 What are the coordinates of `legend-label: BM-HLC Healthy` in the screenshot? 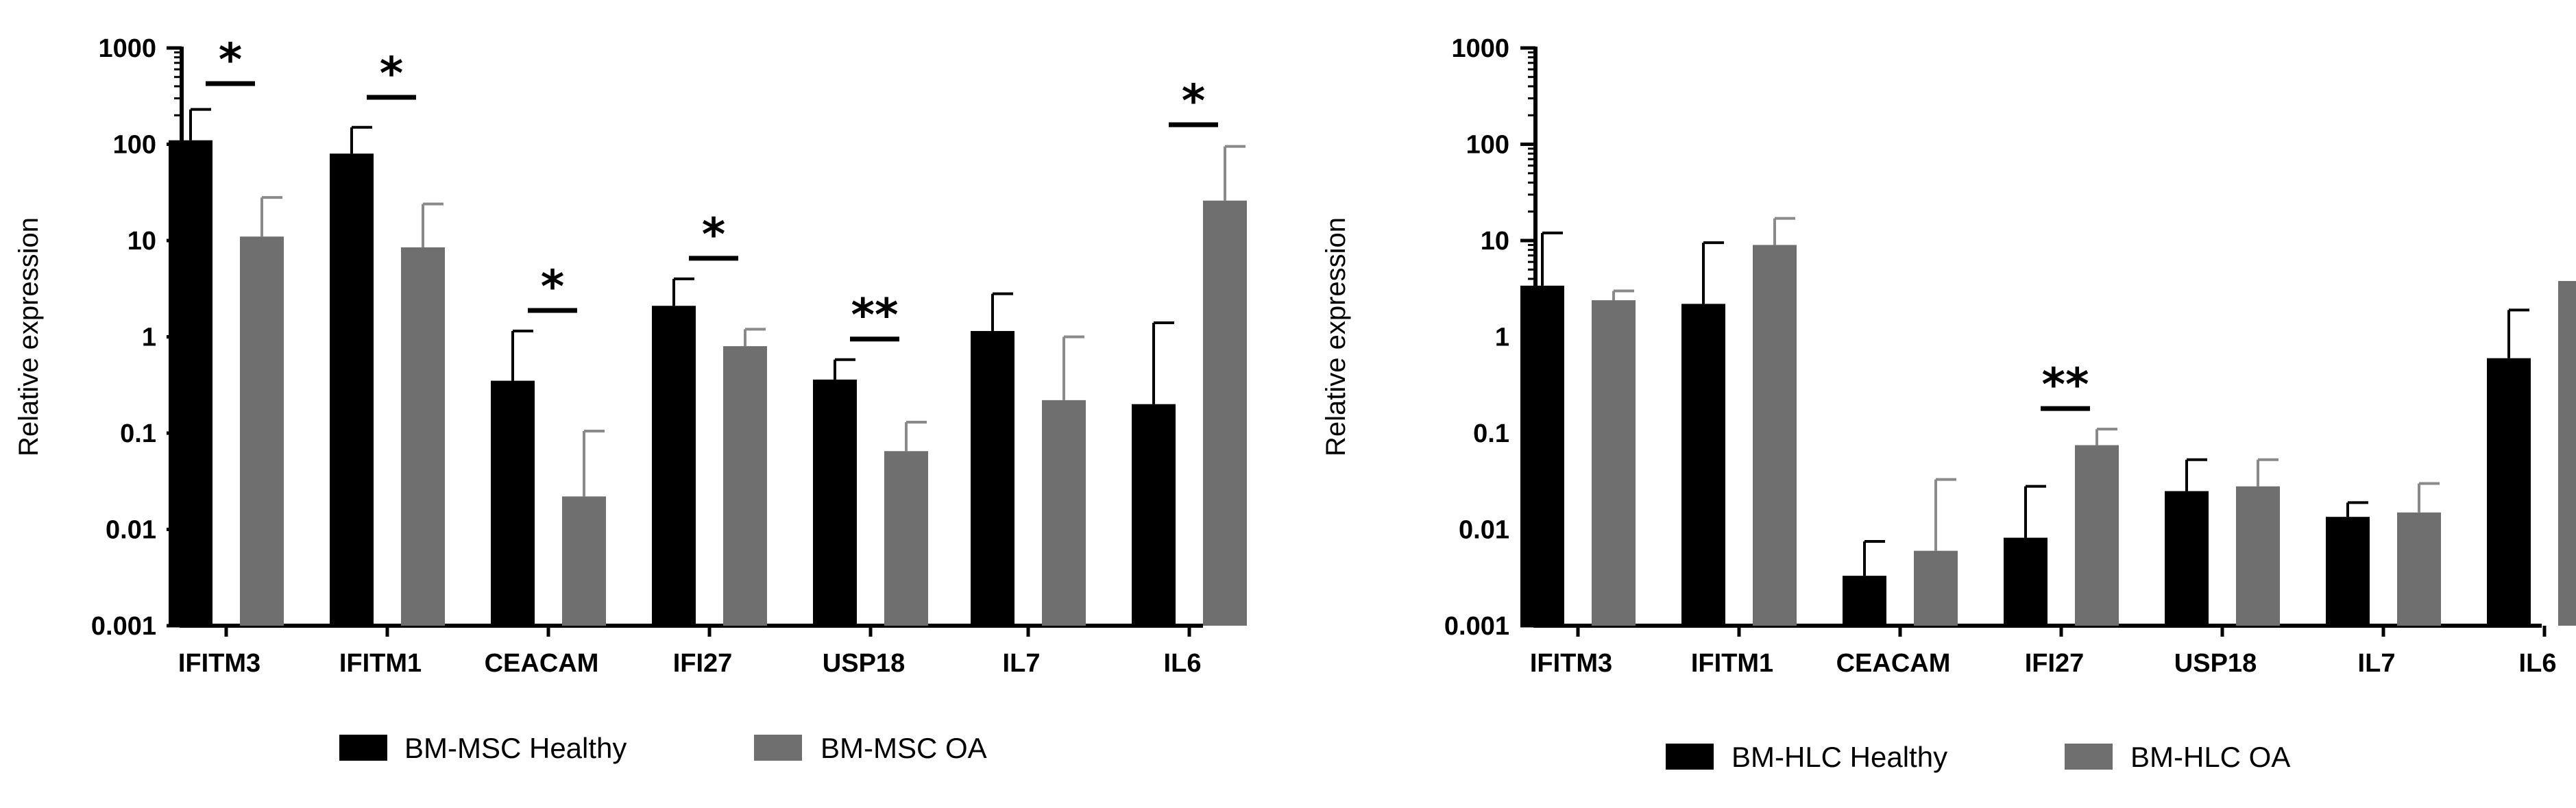 It's located at (1839, 757).